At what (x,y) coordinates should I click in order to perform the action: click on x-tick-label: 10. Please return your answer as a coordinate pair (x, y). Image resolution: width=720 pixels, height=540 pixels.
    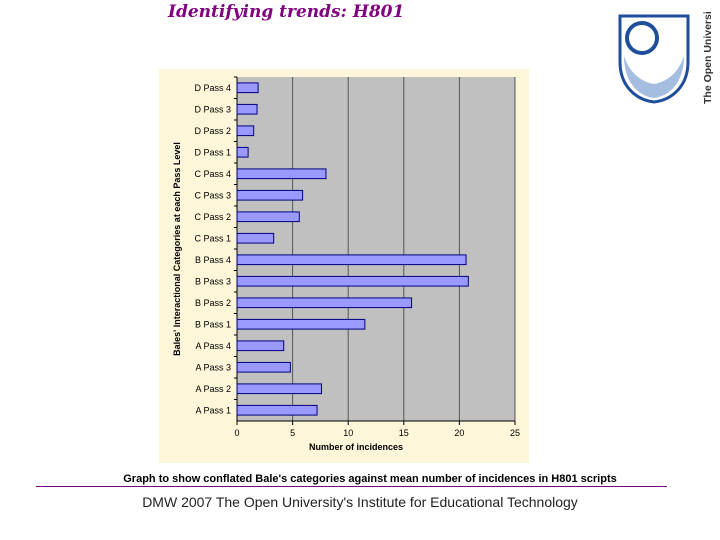
    Looking at the image, I should click on (348, 433).